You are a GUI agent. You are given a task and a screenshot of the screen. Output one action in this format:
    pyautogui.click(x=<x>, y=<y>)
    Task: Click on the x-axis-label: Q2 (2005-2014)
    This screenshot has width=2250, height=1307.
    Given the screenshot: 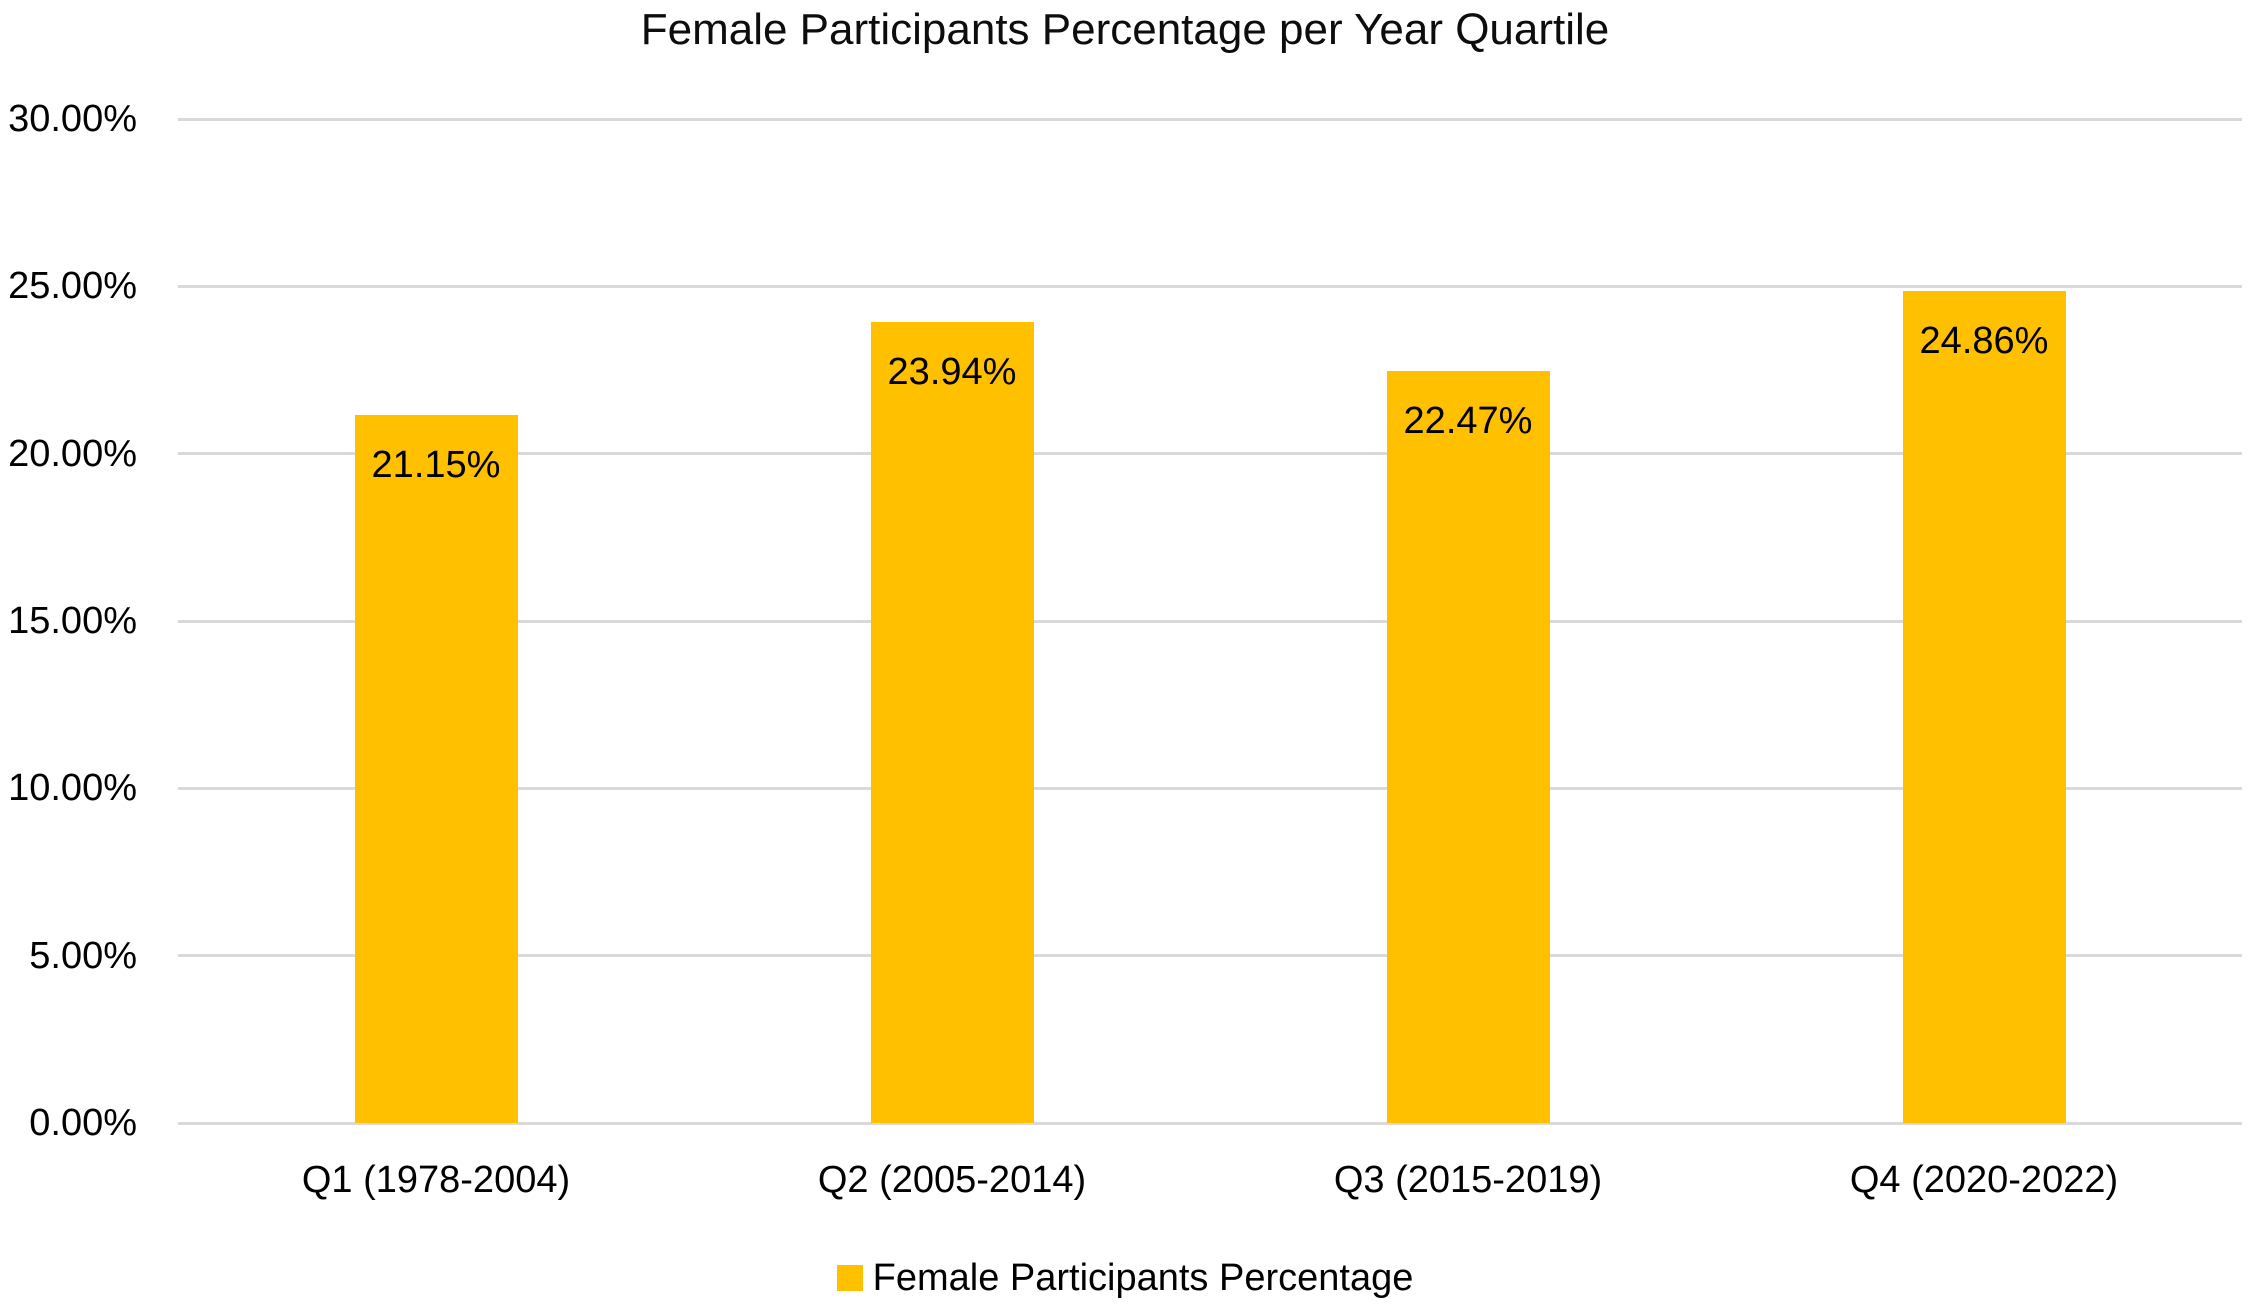 What is the action you would take?
    pyautogui.click(x=952, y=1180)
    